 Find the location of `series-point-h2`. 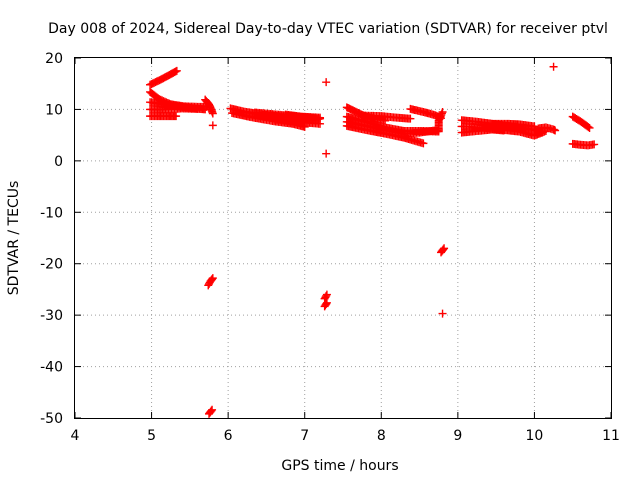

series-point-h2 is located at coordinates (442, 313).